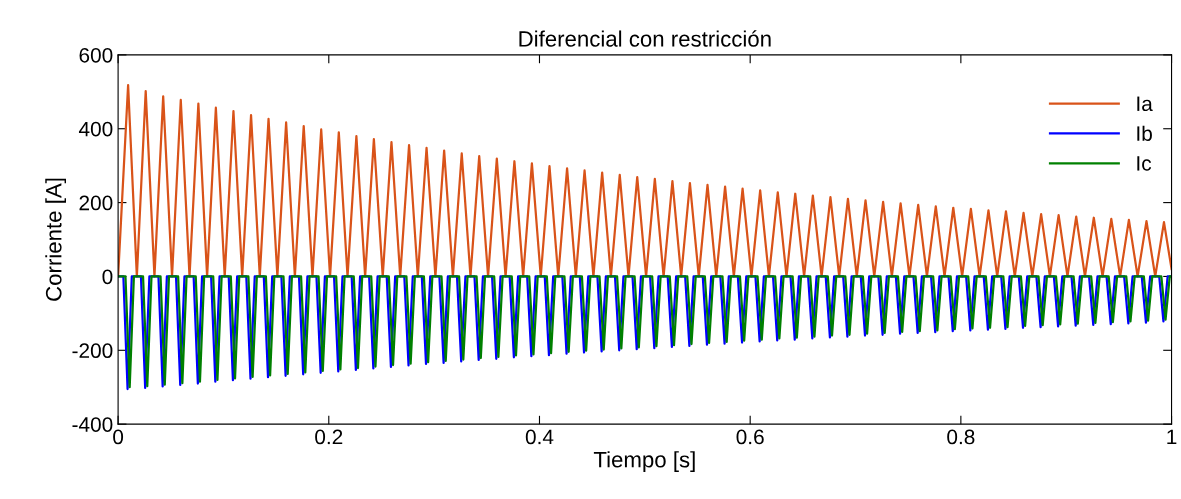 The image size is (1181, 499). What do you see at coordinates (92, 424) in the screenshot?
I see `y-tick-label: -400` at bounding box center [92, 424].